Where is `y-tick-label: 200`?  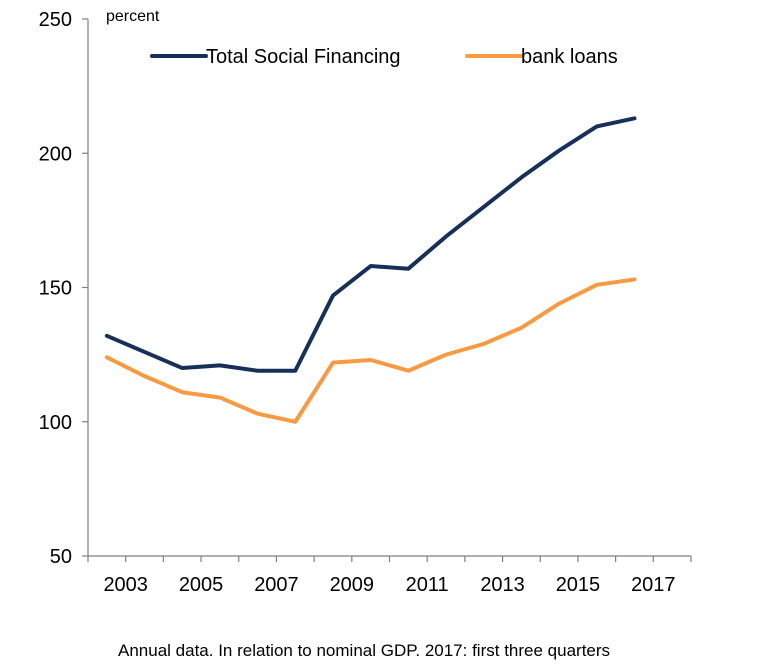
y-tick-label: 200 is located at coordinates (55, 154).